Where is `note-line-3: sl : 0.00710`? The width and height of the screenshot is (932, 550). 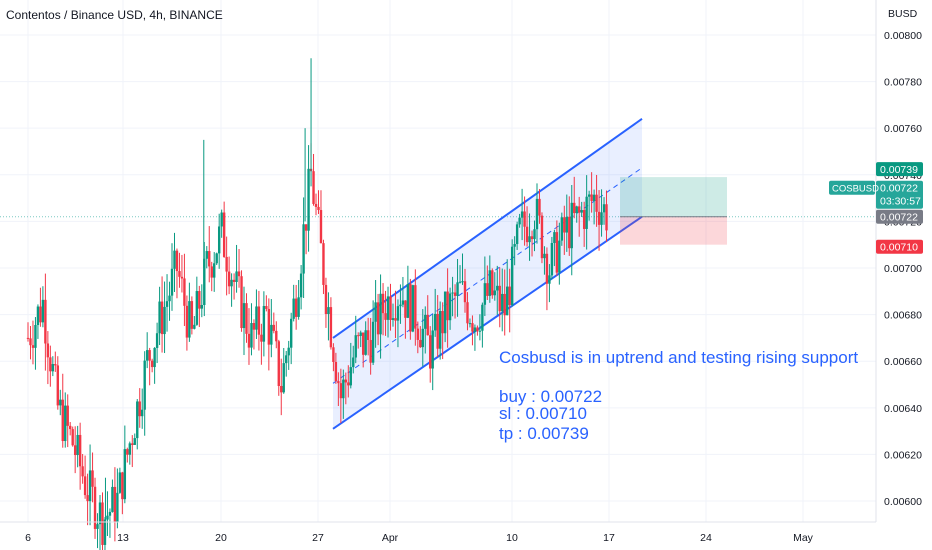 note-line-3: sl : 0.00710 is located at coordinates (543, 413).